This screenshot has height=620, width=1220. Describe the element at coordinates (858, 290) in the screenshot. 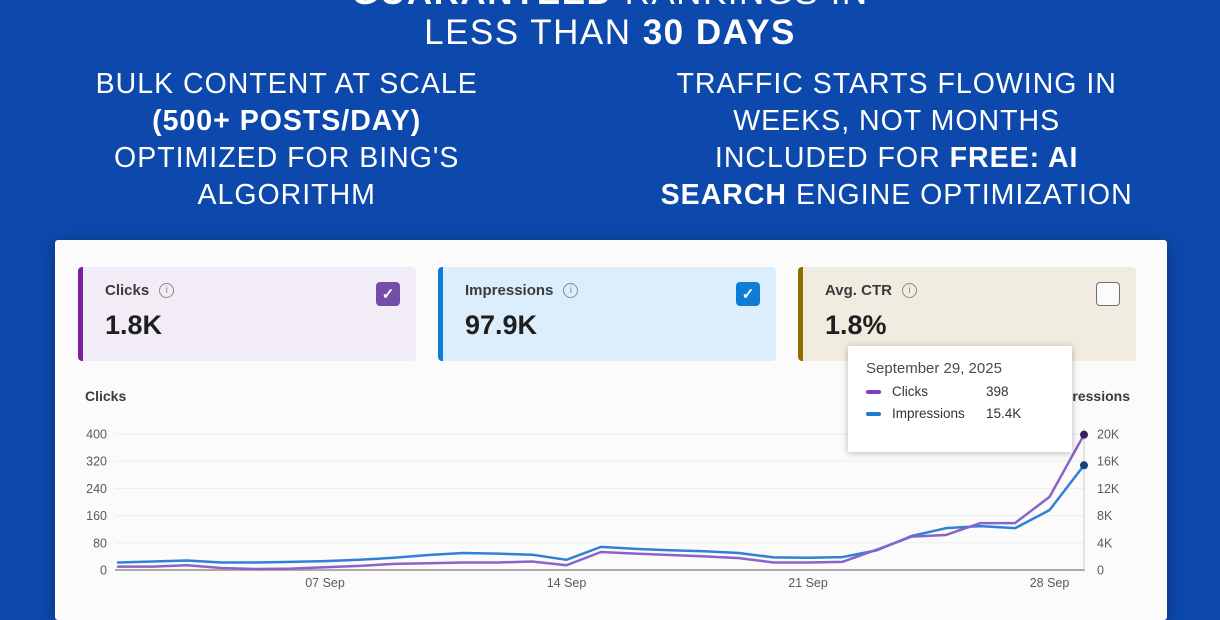

I see `metric-label: Avg. CTR` at that location.